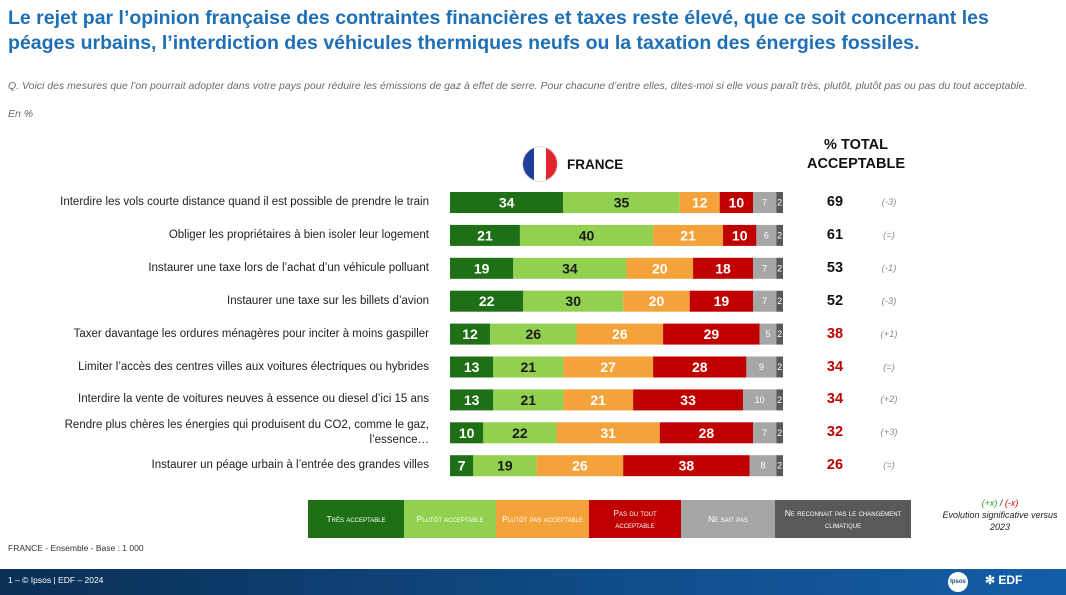 Image resolution: width=1066 pixels, height=595 pixels. Describe the element at coordinates (835, 465) in the screenshot. I see `total-acceptable-value: 26` at that location.